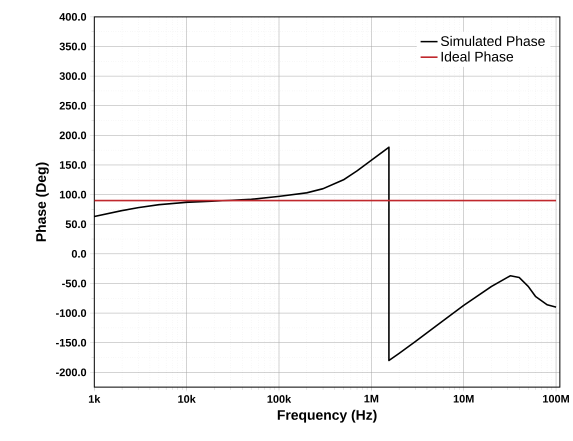 Image resolution: width=573 pixels, height=441 pixels. What do you see at coordinates (371, 399) in the screenshot?
I see `x-tick-label: 1M` at bounding box center [371, 399].